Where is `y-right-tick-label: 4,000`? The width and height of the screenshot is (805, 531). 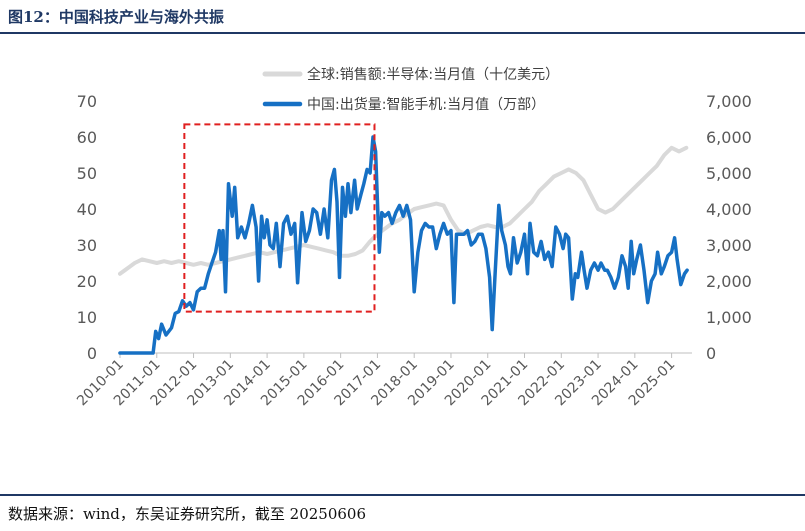
y-right-tick-label: 4,000 is located at coordinates (729, 209).